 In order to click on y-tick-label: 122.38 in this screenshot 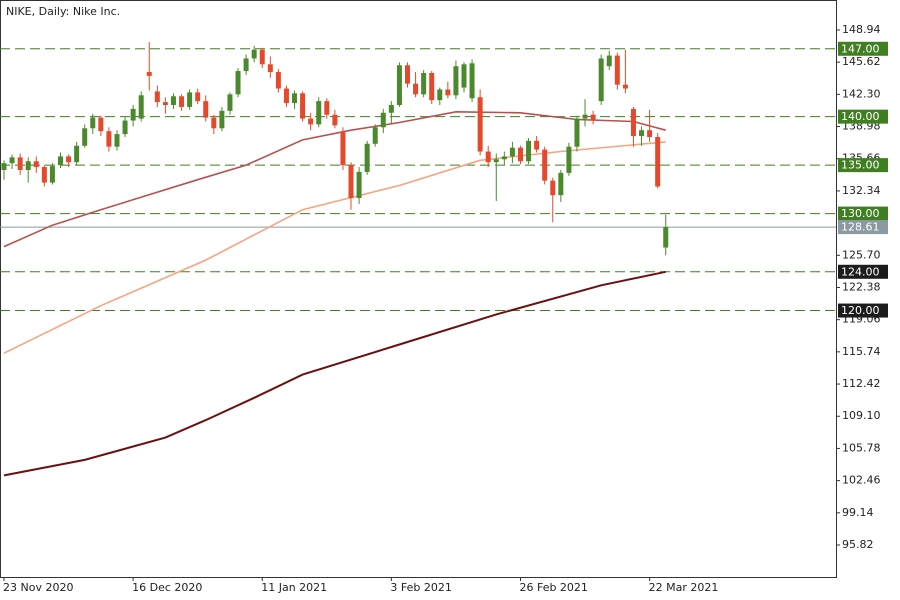, I will do `click(861, 286)`.